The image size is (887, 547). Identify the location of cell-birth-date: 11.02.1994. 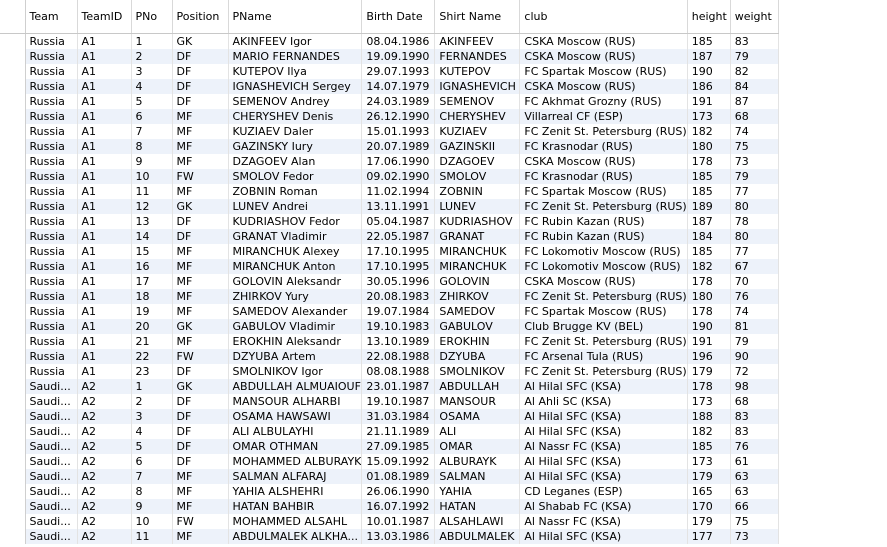
(398, 191).